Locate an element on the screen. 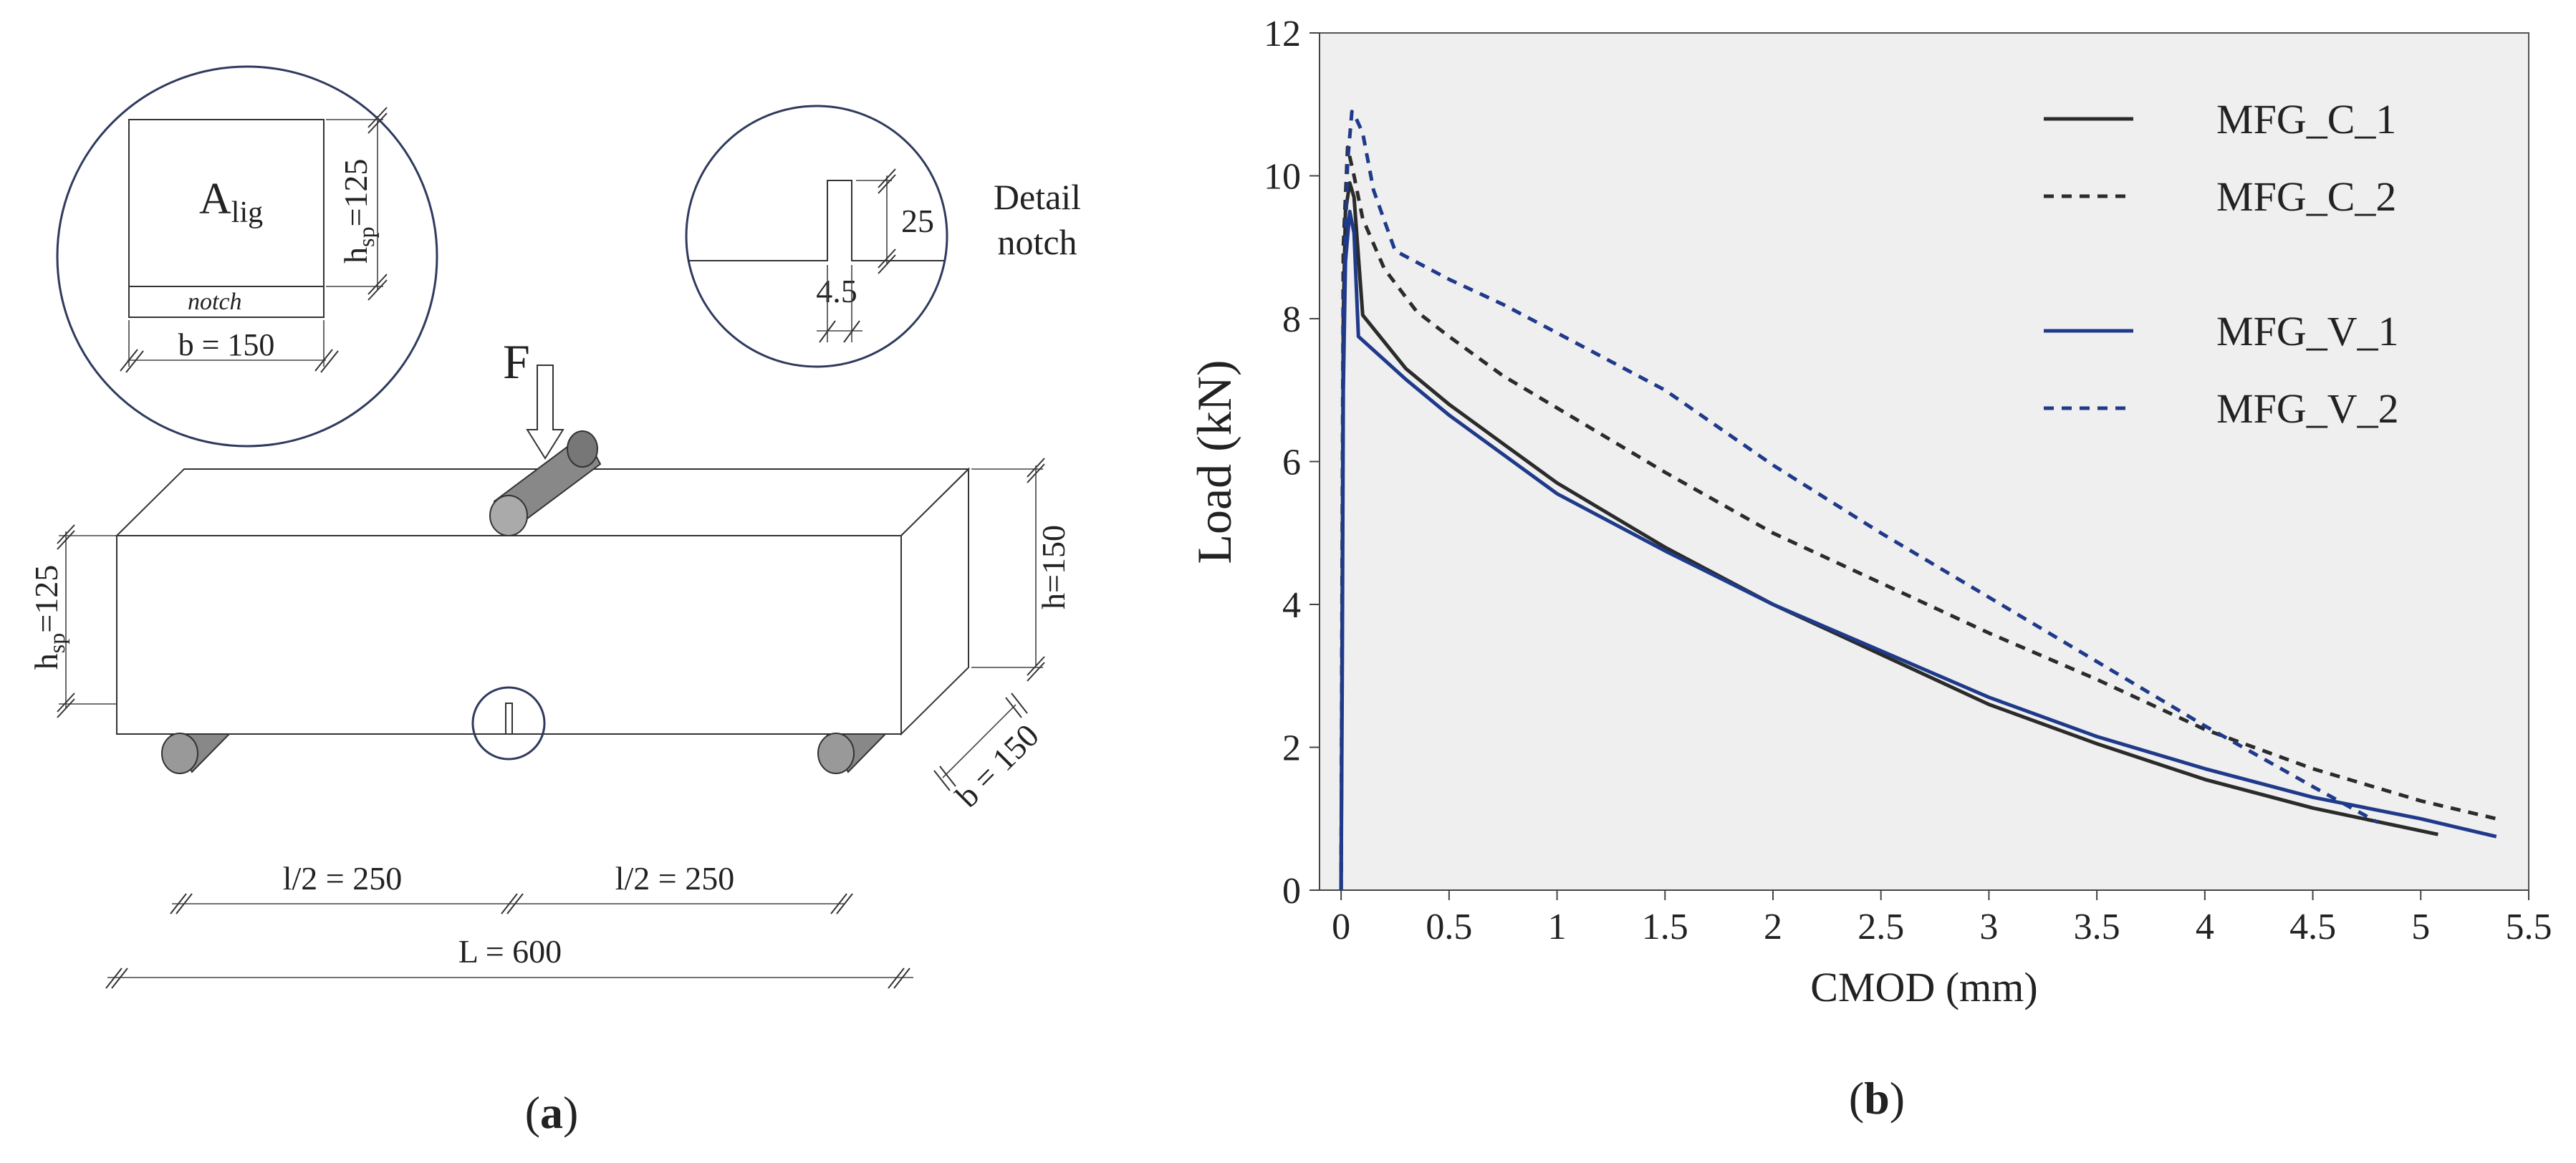  x-tick-label: 2.5 is located at coordinates (1880, 927).